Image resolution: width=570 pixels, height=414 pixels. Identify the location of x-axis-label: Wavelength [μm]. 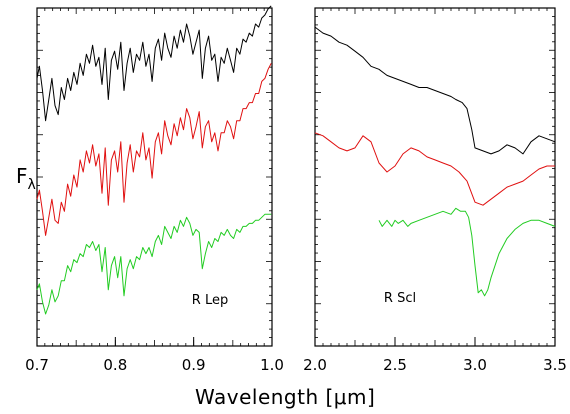
(285, 397).